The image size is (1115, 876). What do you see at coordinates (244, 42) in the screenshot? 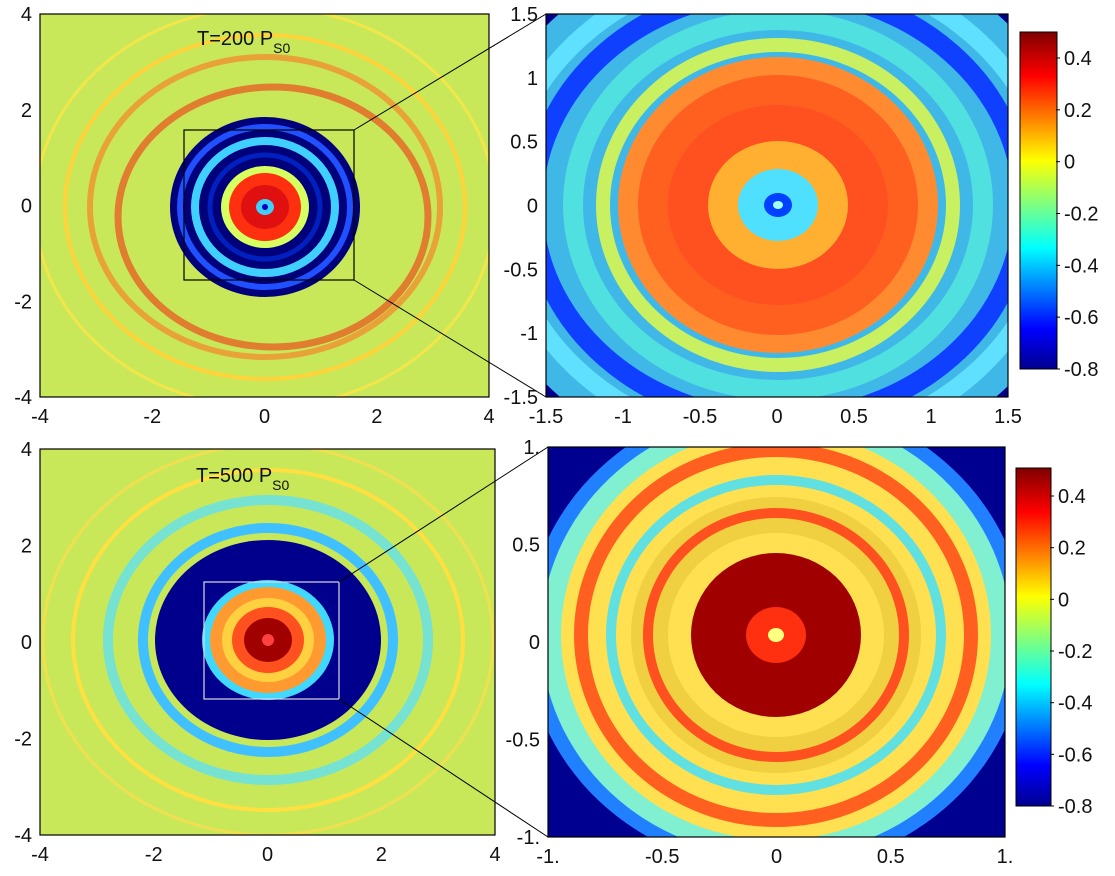
I see `panel-annotation: T=200 PS0` at bounding box center [244, 42].